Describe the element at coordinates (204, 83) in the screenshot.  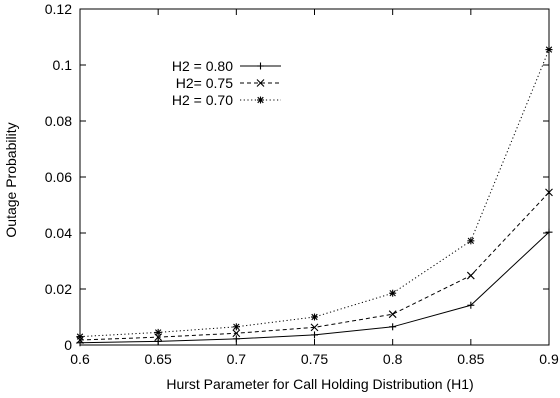
I see `legend-label: H2= 0.75` at that location.